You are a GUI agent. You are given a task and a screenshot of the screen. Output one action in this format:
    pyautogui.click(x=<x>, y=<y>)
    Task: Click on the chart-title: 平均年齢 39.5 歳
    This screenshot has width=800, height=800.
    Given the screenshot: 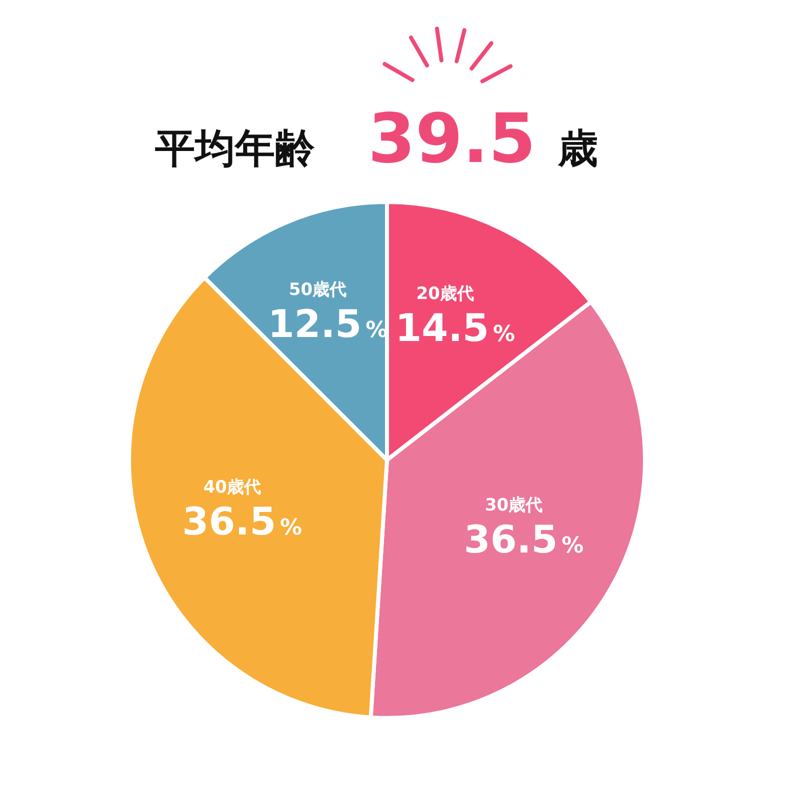 What is the action you would take?
    pyautogui.click(x=376, y=139)
    